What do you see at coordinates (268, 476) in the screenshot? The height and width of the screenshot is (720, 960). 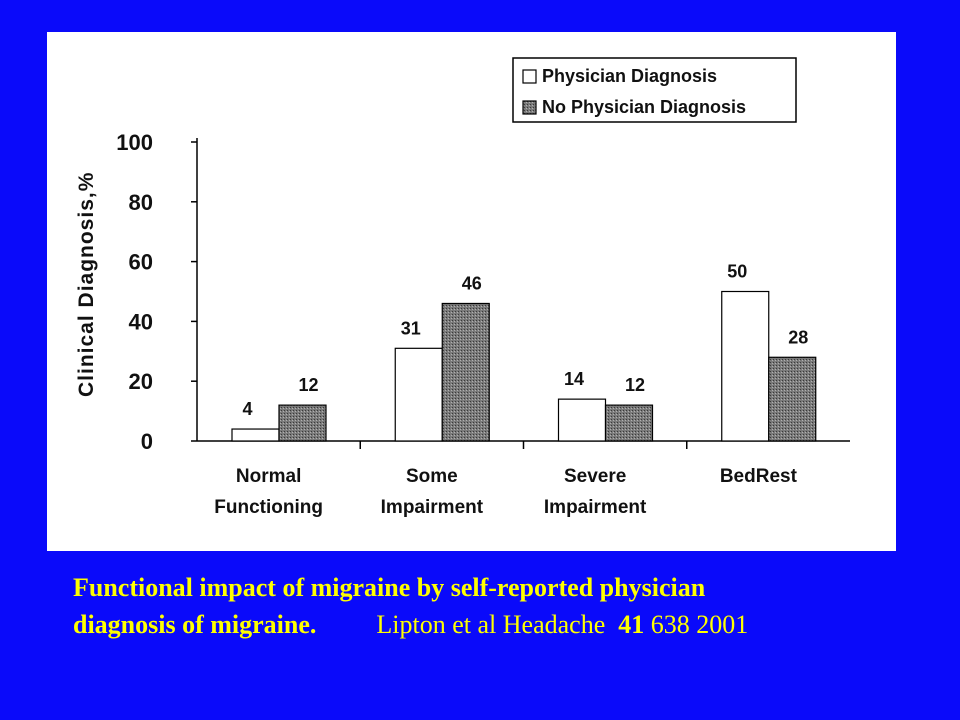 I see `x-category-label: Normal` at bounding box center [268, 476].